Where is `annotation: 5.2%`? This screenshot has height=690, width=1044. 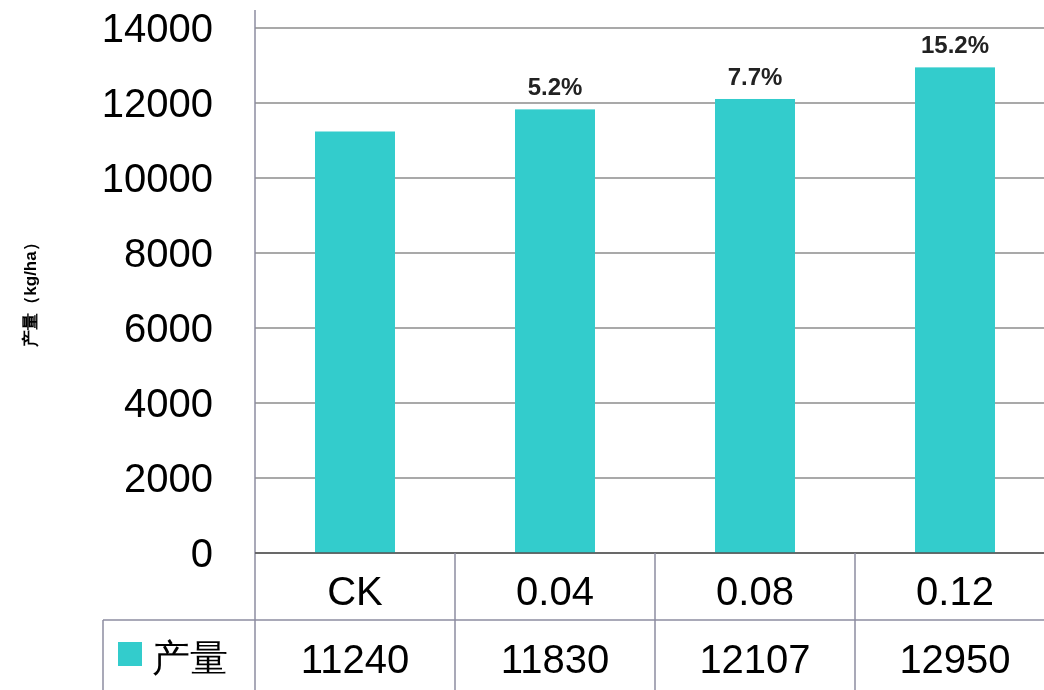
annotation: 5.2% is located at coordinates (555, 87).